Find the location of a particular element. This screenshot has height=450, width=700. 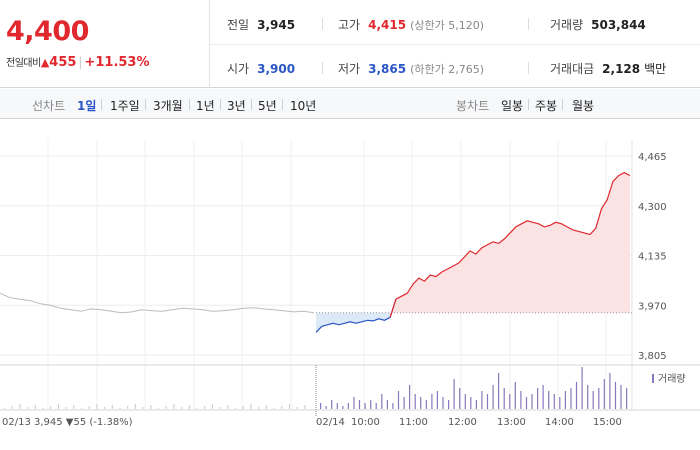

chart-tab-bar: 선차트 1일 1주일 3개월 1년 3년 5년 10년 봉차트 일봉 주봉 월봉 is located at coordinates (350, 104).